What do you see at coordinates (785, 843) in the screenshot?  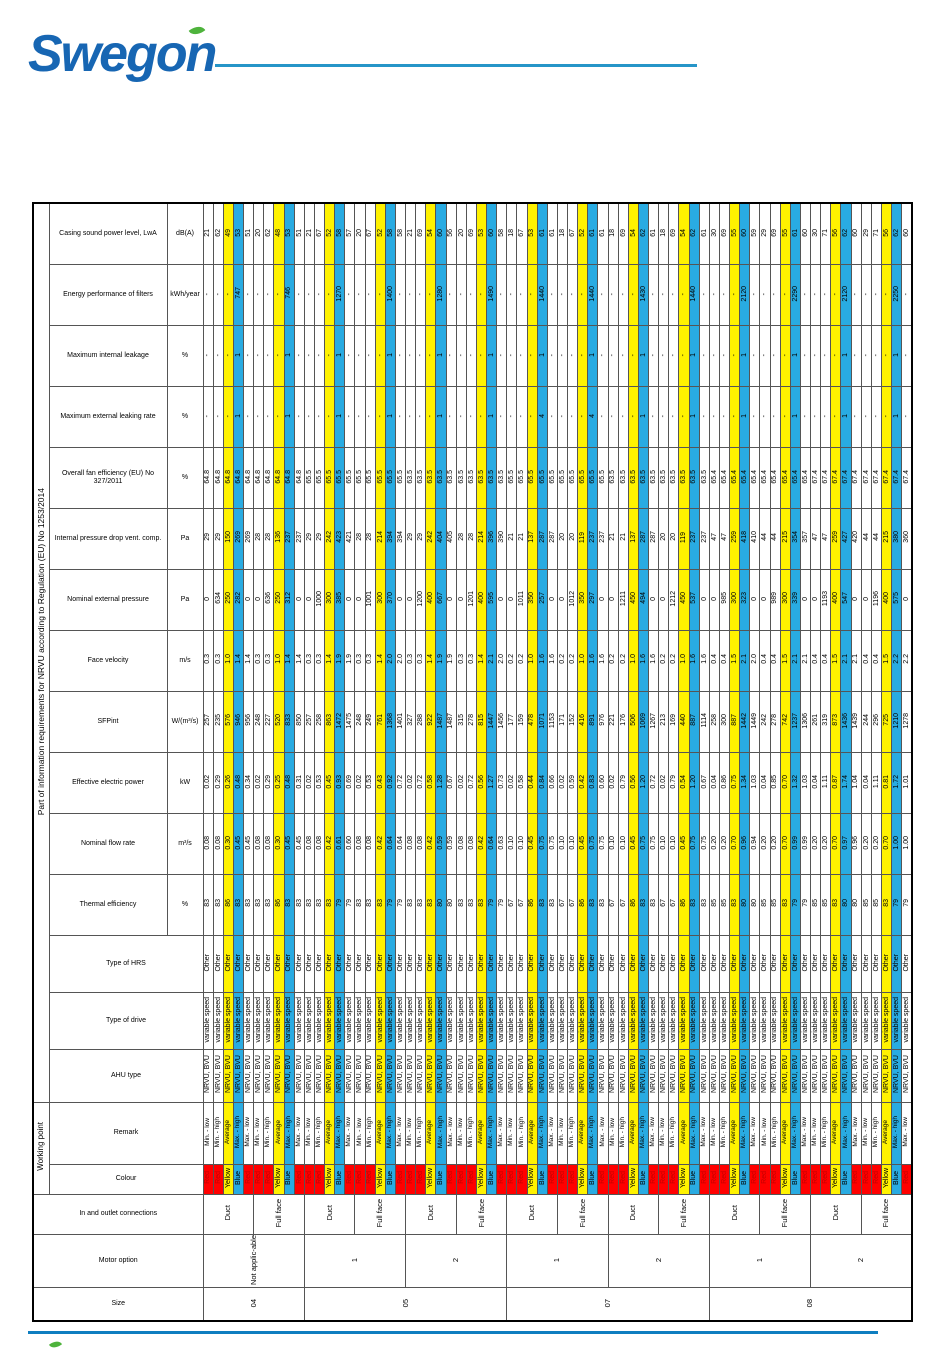 I see `stripe-cell-fl: 0.70` at bounding box center [785, 843].